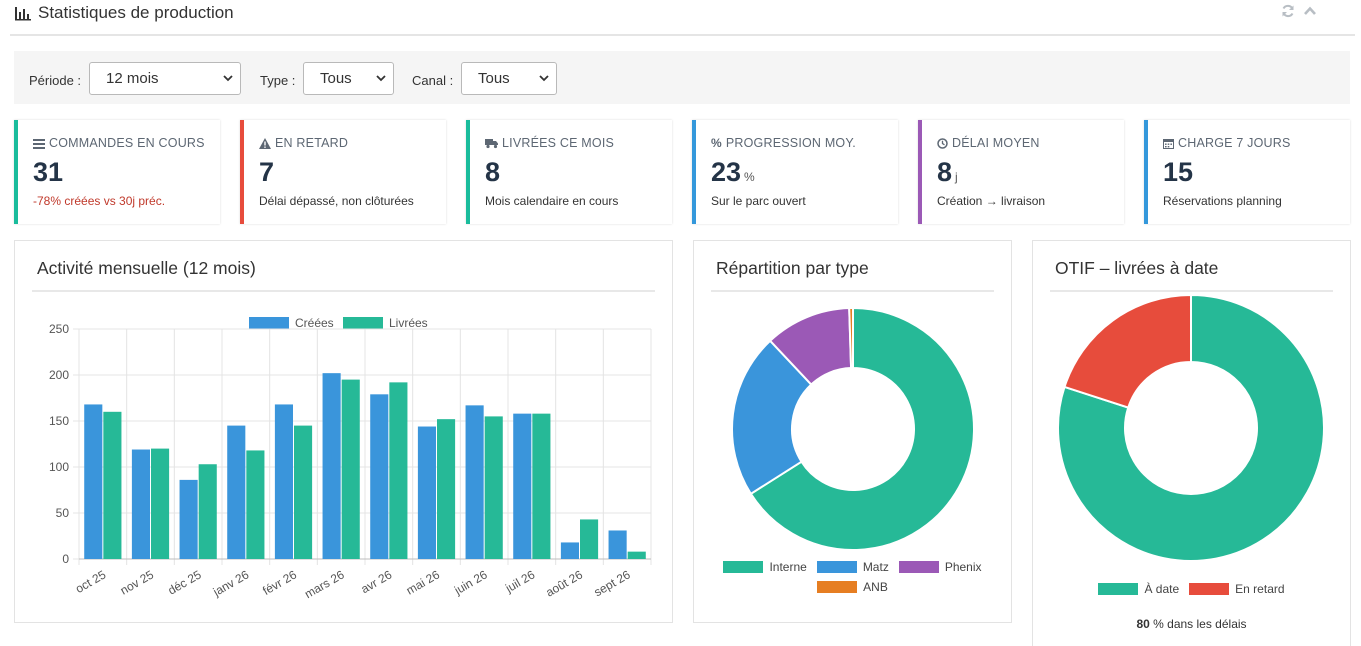 The height and width of the screenshot is (646, 1361). I want to click on canal-select: Tous, so click(509, 78).